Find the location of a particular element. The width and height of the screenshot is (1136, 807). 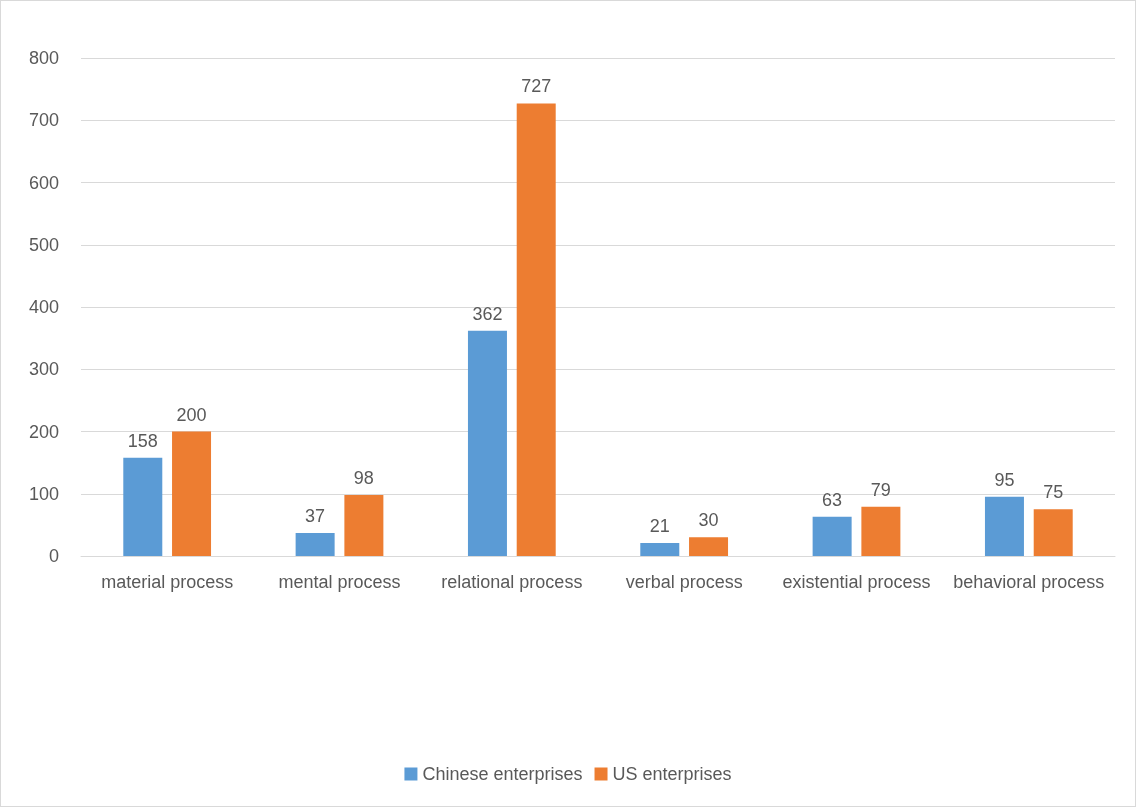

data-label: 98 is located at coordinates (363, 477).